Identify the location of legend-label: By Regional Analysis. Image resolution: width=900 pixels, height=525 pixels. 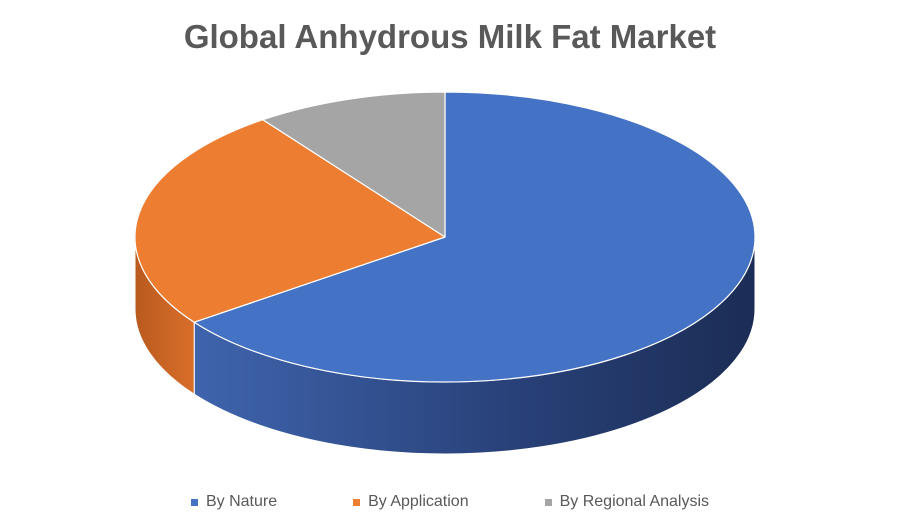
(634, 501).